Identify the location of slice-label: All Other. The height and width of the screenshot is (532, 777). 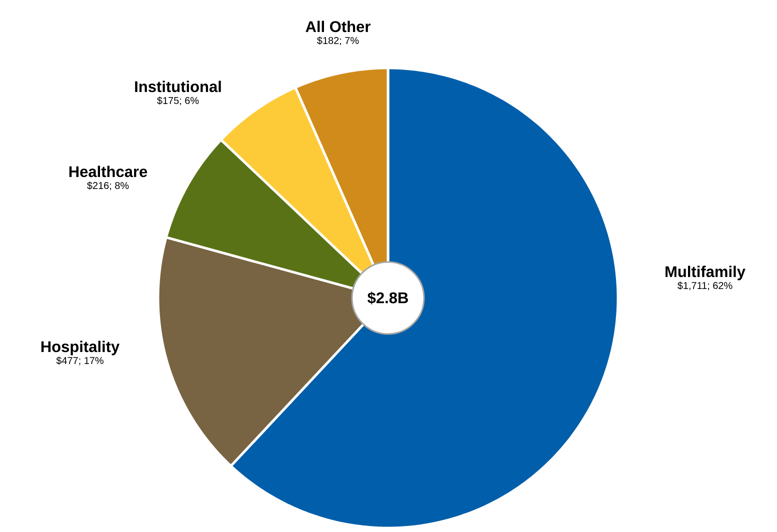
(338, 26).